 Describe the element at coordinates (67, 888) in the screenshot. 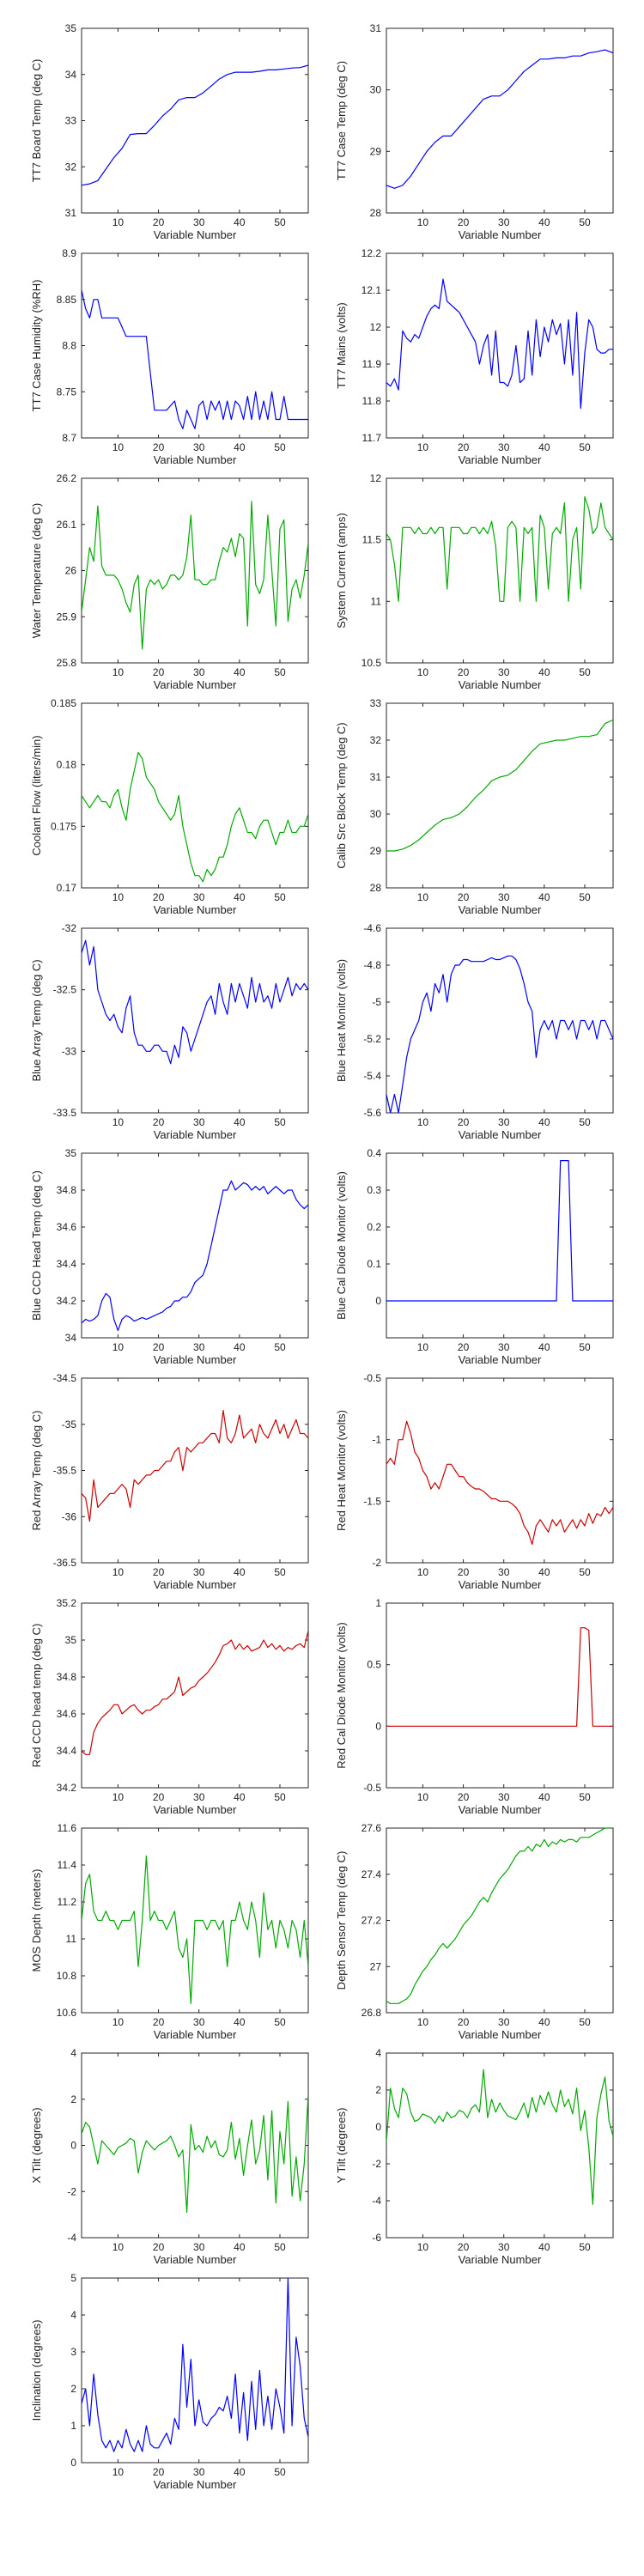

I see `y-tick-label: 0.17` at that location.